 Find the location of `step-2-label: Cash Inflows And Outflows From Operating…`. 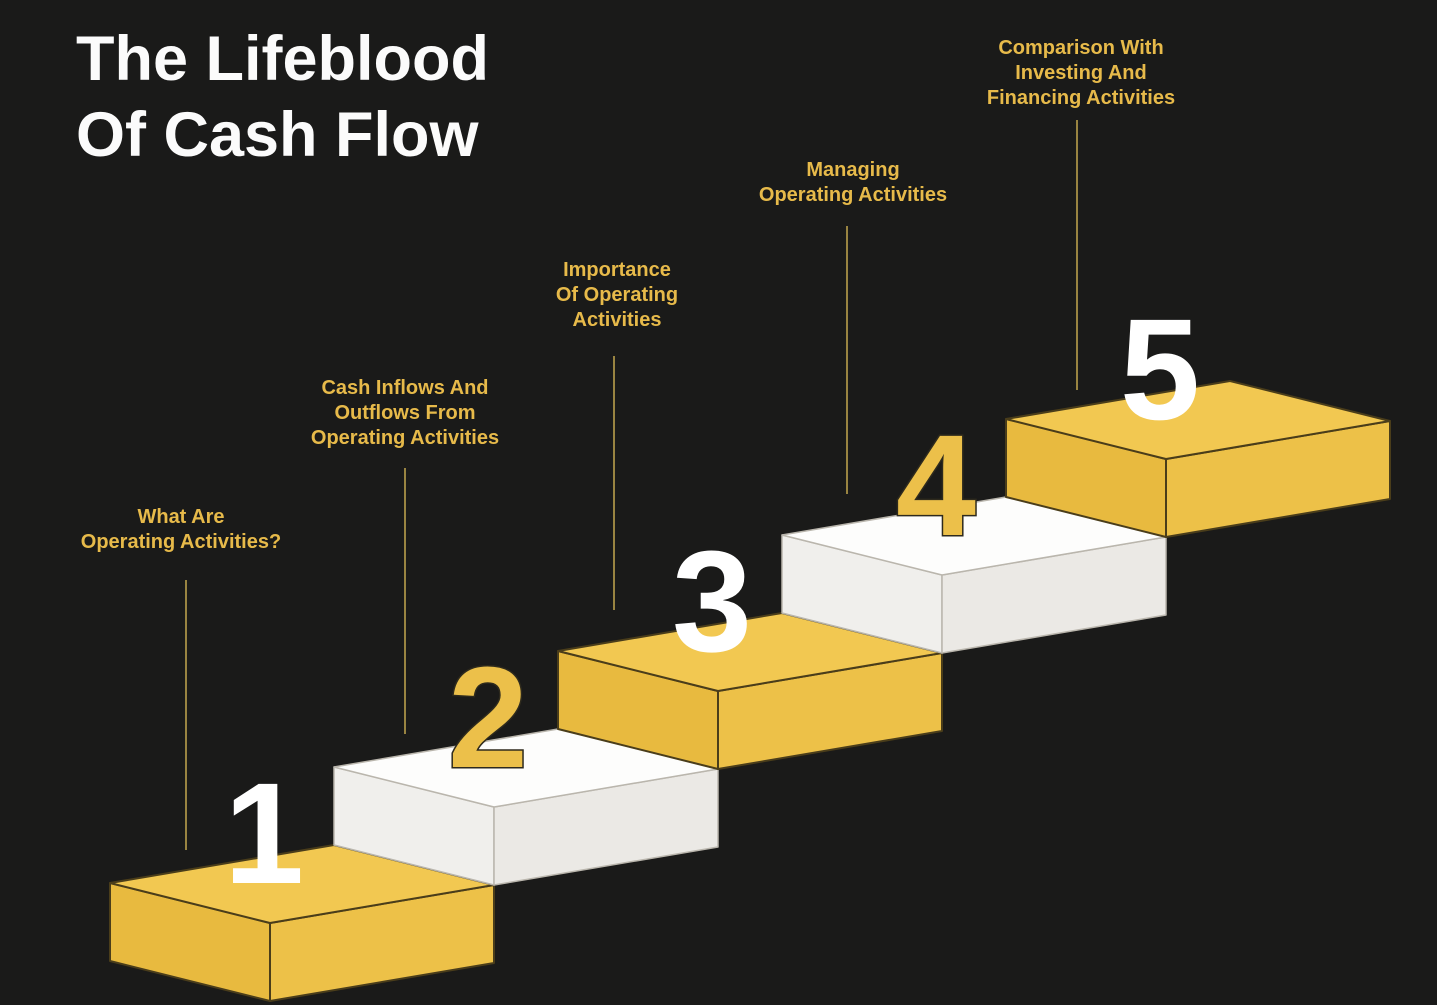

step-2-label: Cash Inflows And Outflows From Operating… is located at coordinates (405, 413).